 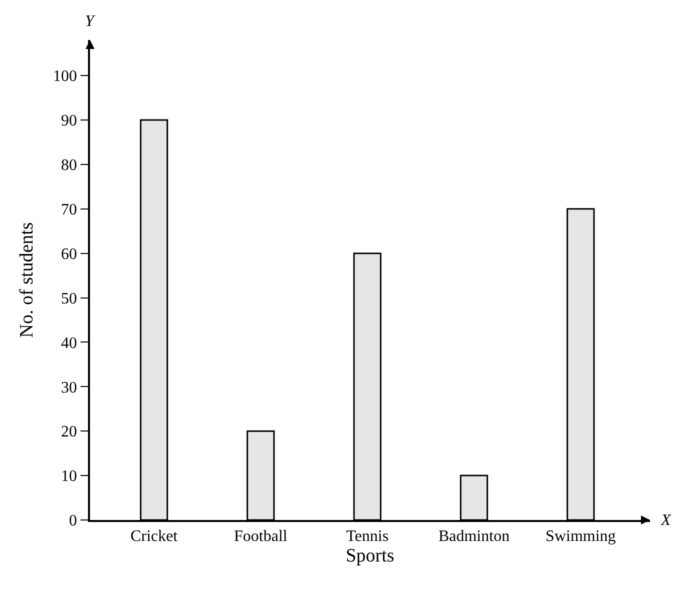 I want to click on text: Y, so click(x=90, y=21).